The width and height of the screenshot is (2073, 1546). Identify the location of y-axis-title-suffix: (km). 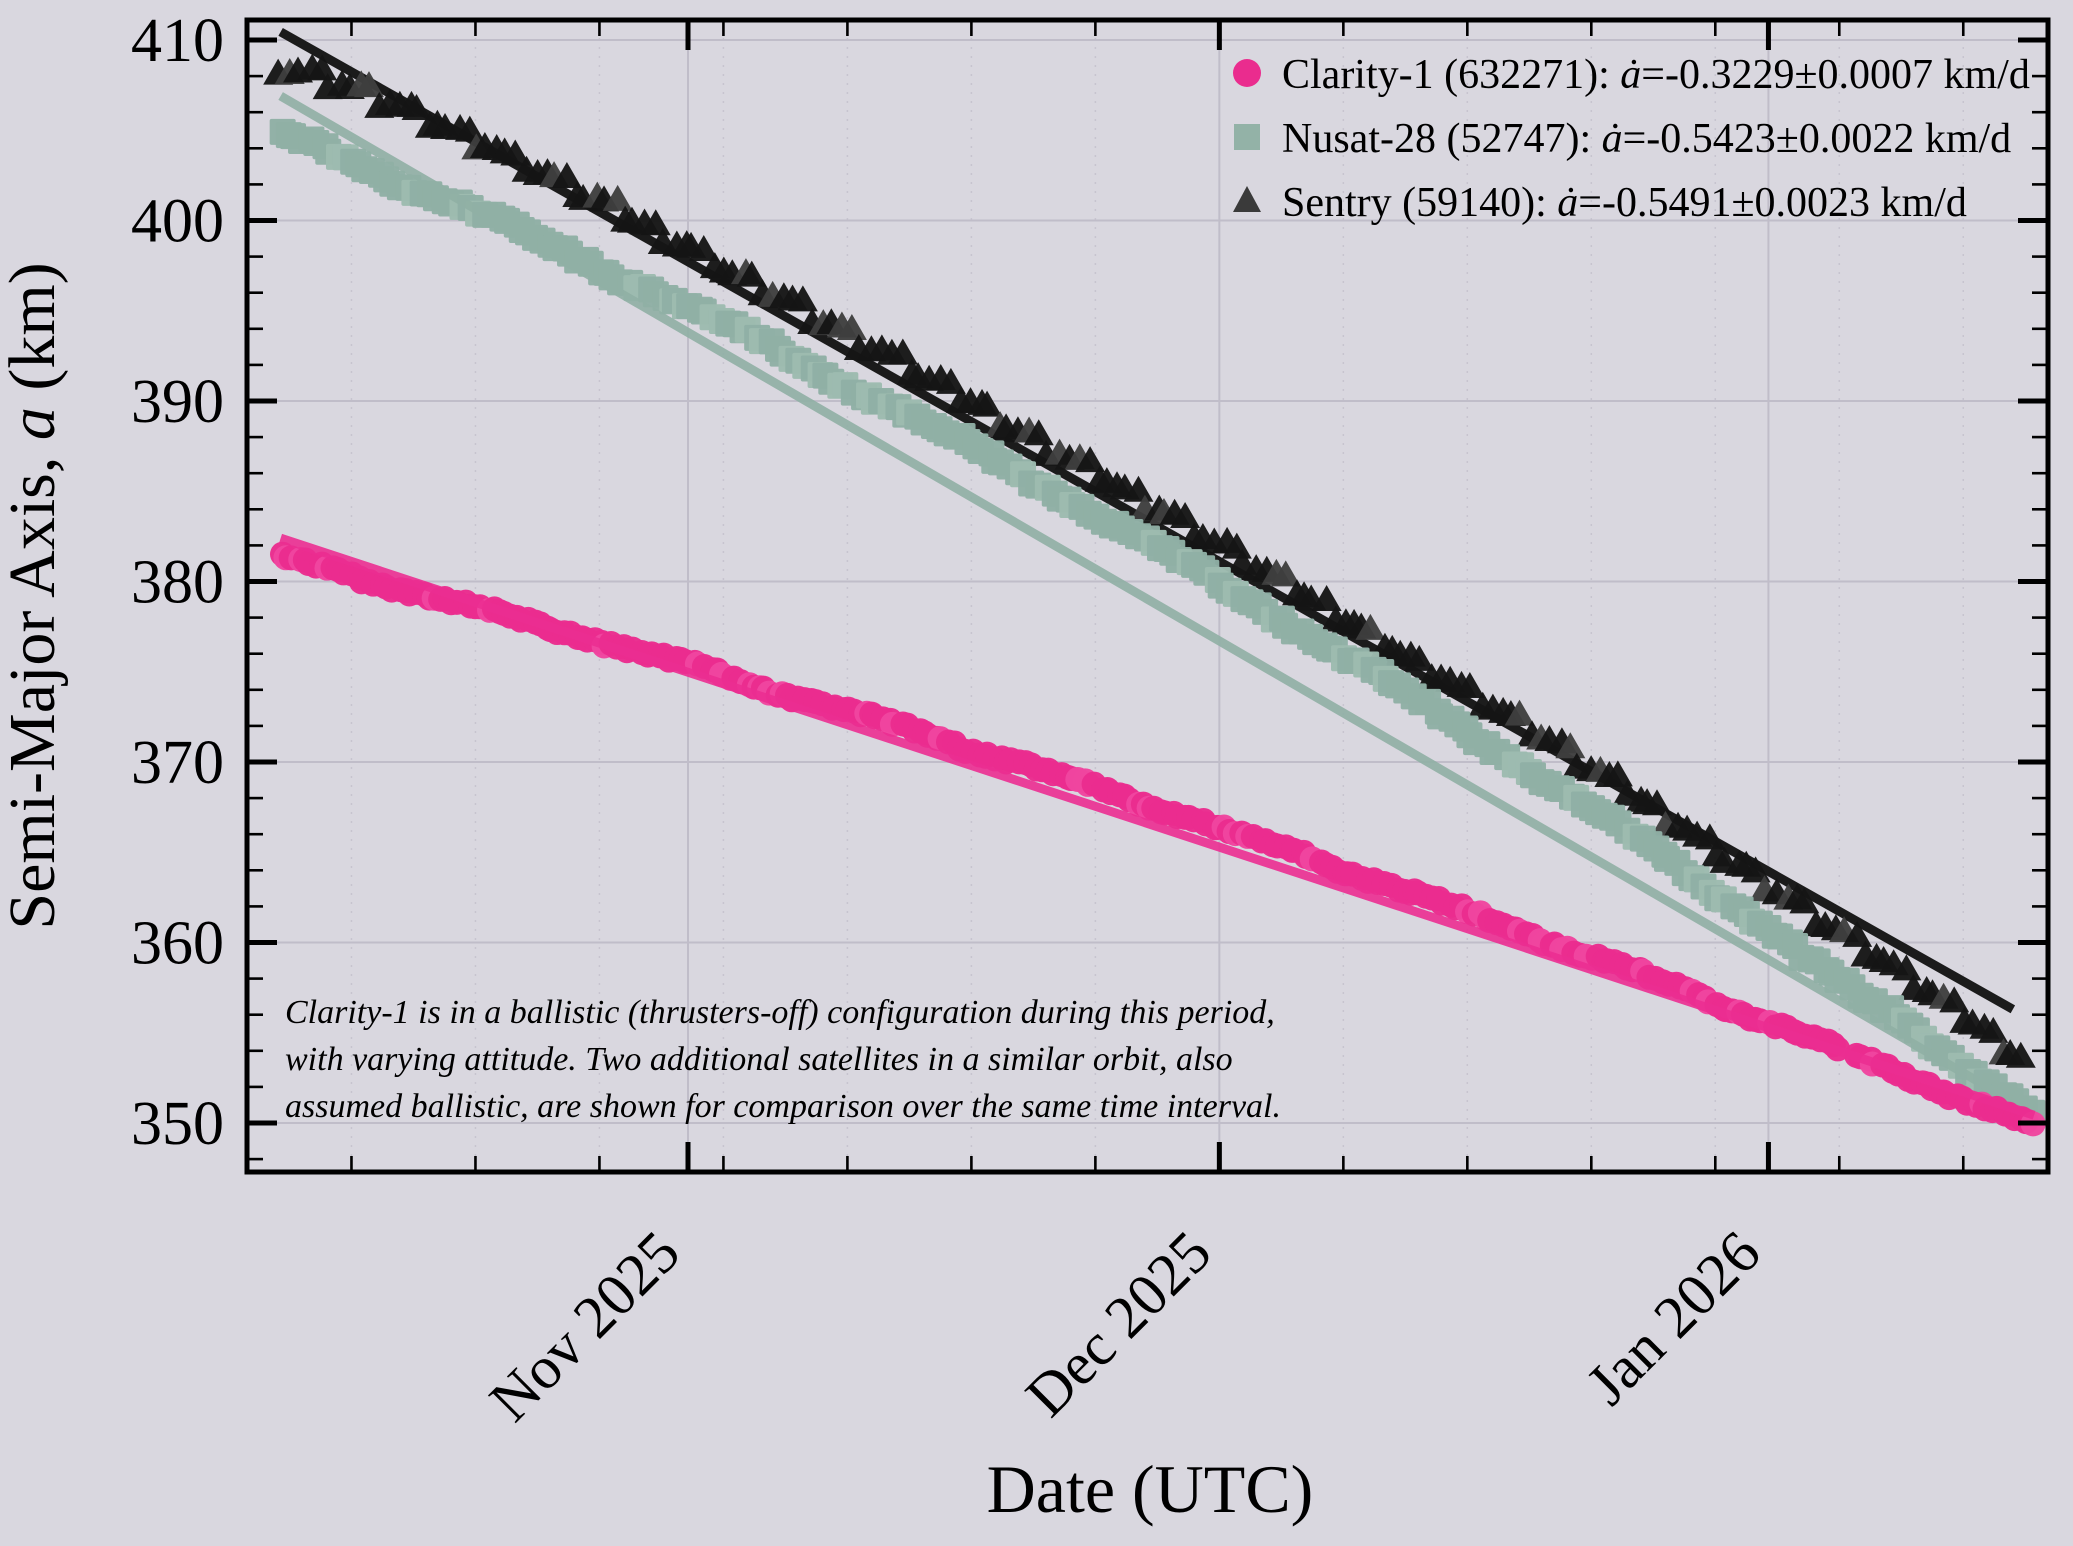
(34, 334).